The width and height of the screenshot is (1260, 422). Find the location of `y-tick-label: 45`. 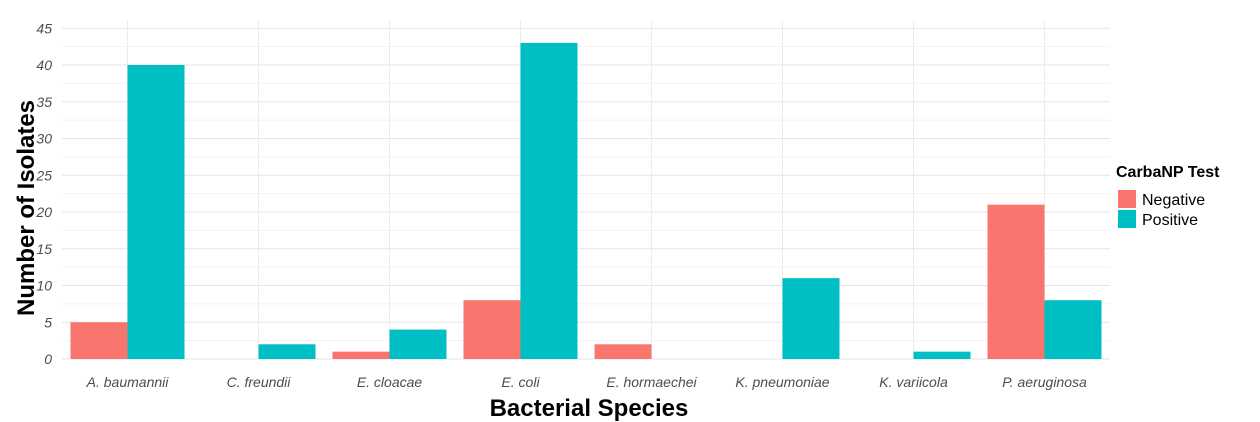

y-tick-label: 45 is located at coordinates (44, 28).